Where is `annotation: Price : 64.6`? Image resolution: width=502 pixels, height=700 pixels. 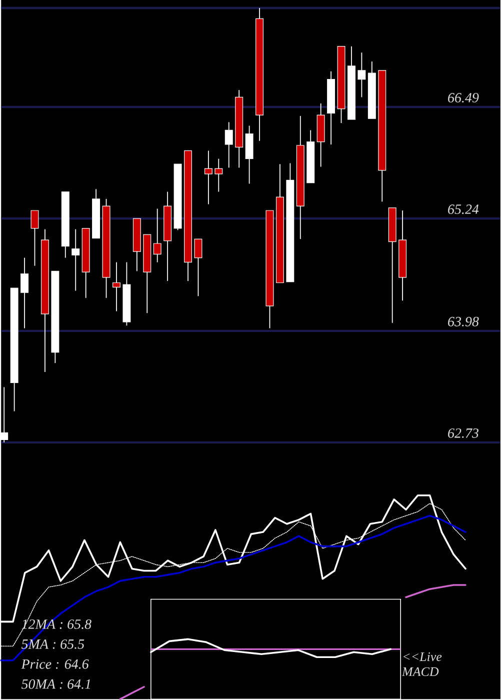 annotation: Price : 64.6 is located at coordinates (55, 664).